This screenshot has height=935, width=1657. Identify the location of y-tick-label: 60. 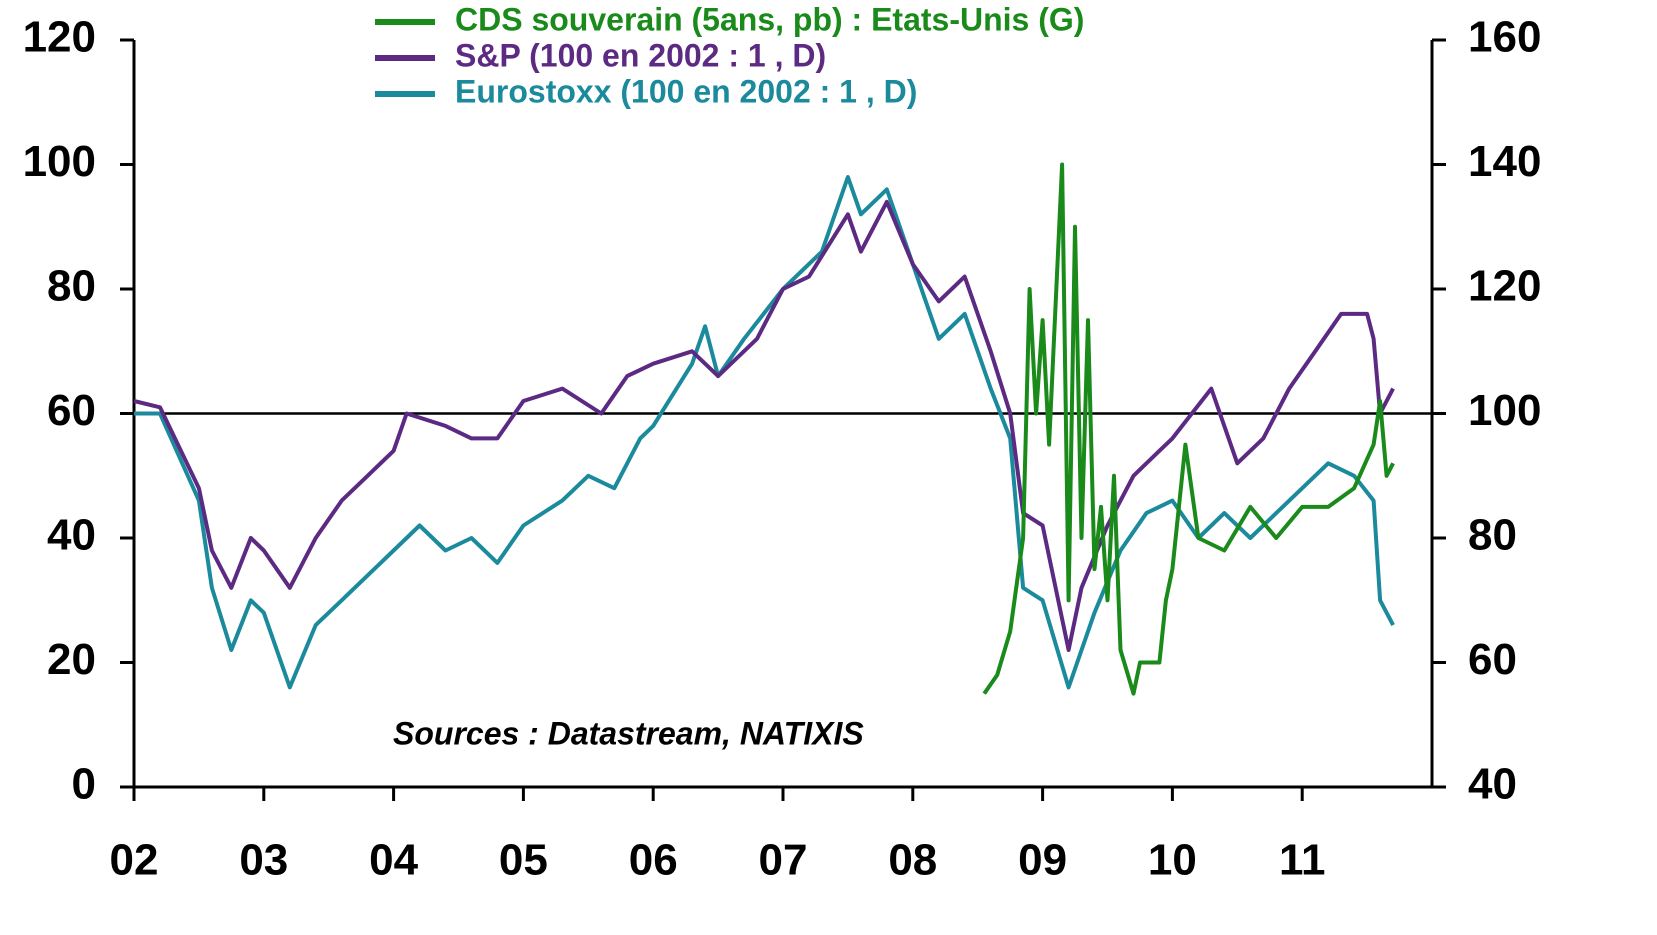
(71, 410).